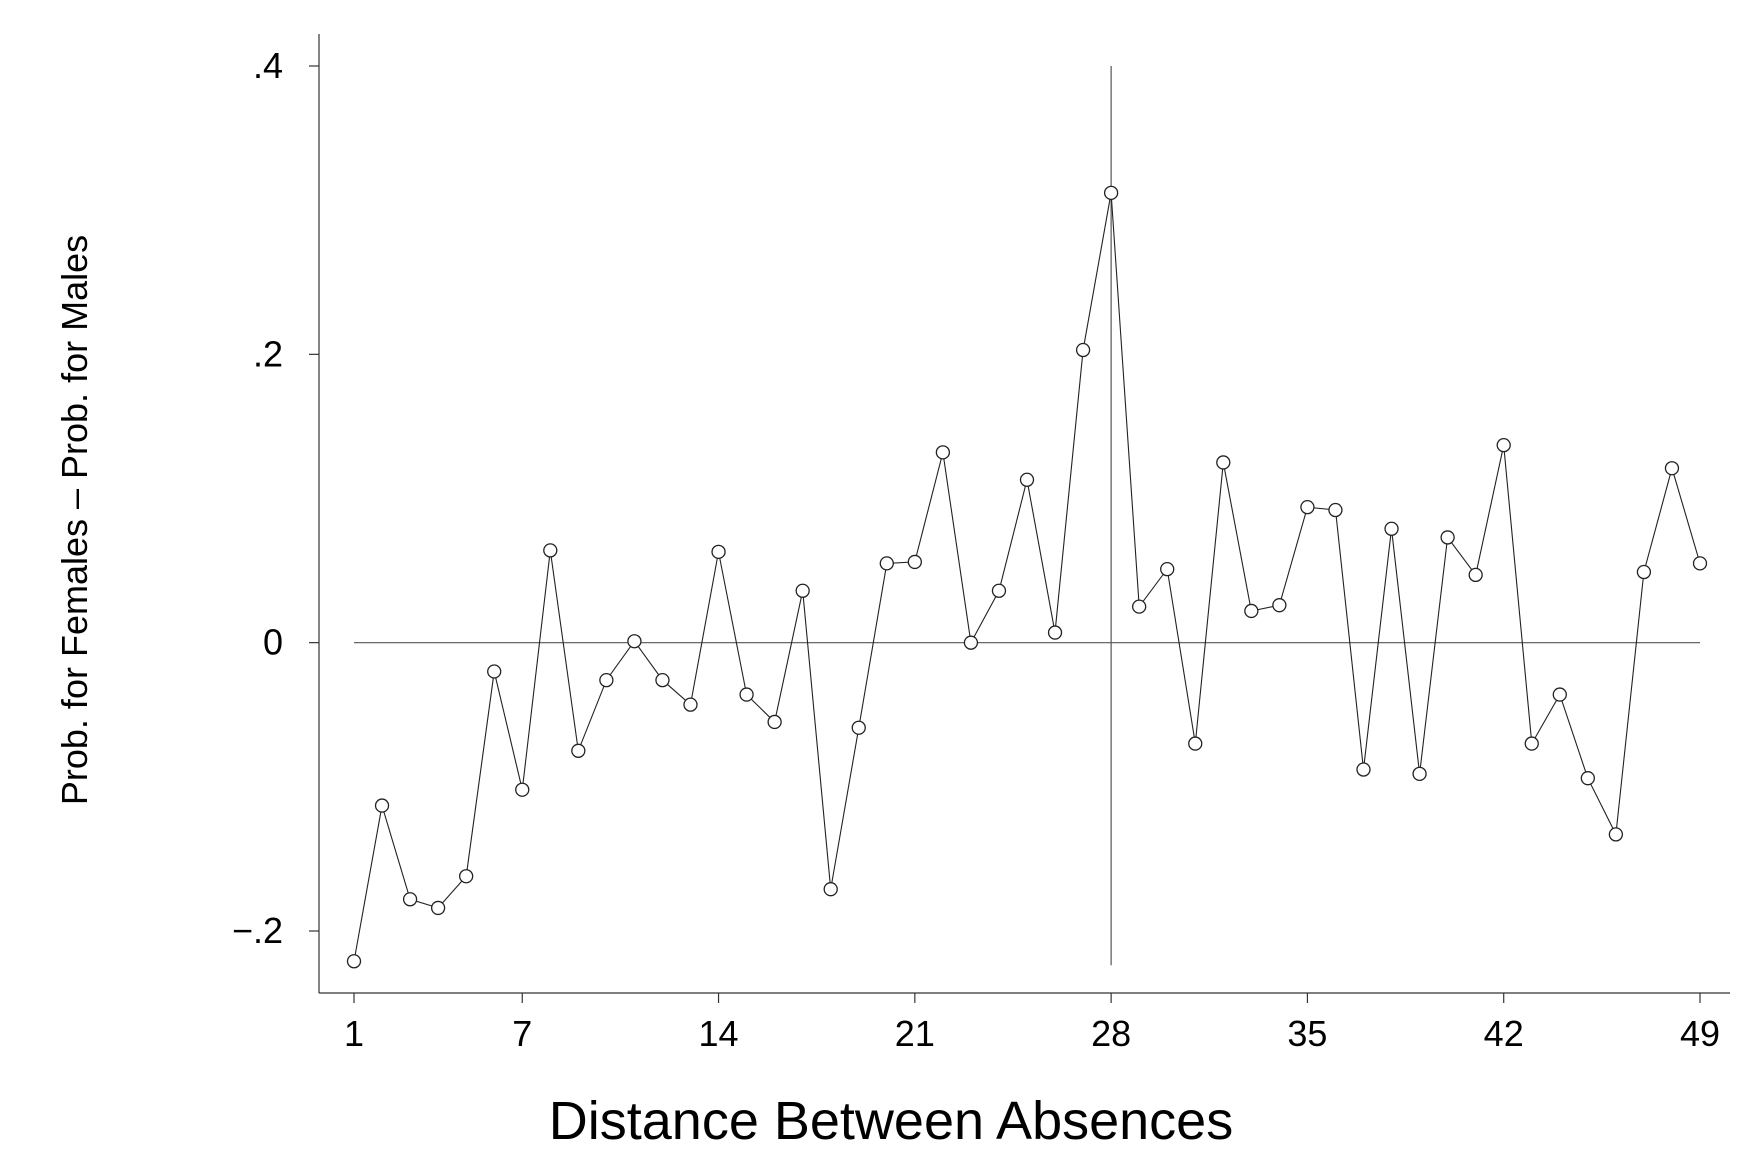 The image size is (1763, 1164). What do you see at coordinates (1700, 1033) in the screenshot?
I see `x-tick-label: 49` at bounding box center [1700, 1033].